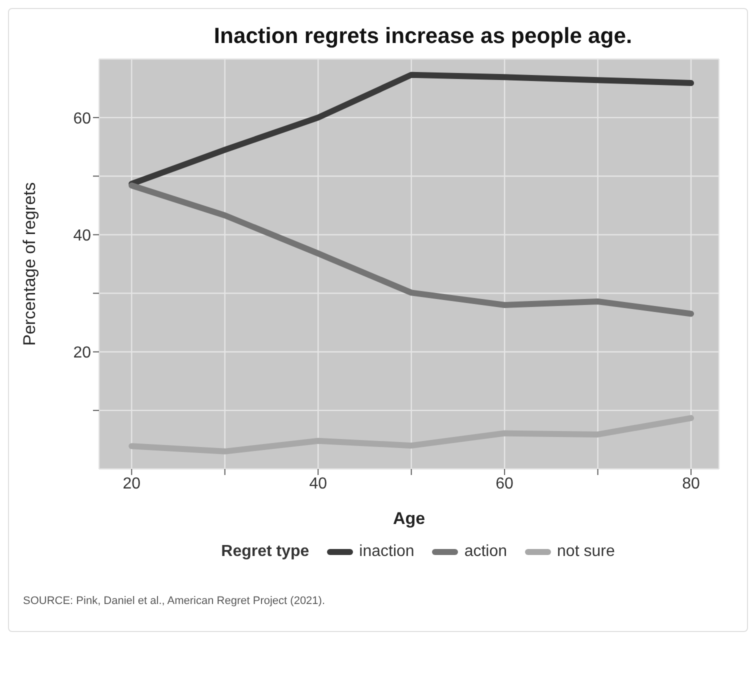  What do you see at coordinates (82, 235) in the screenshot?
I see `y-tick-label: 40` at bounding box center [82, 235].